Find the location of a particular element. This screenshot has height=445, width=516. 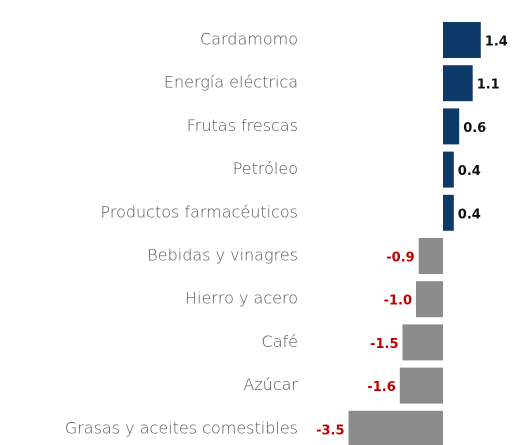

category-label: Bebidas y vinagres is located at coordinates (222, 255).